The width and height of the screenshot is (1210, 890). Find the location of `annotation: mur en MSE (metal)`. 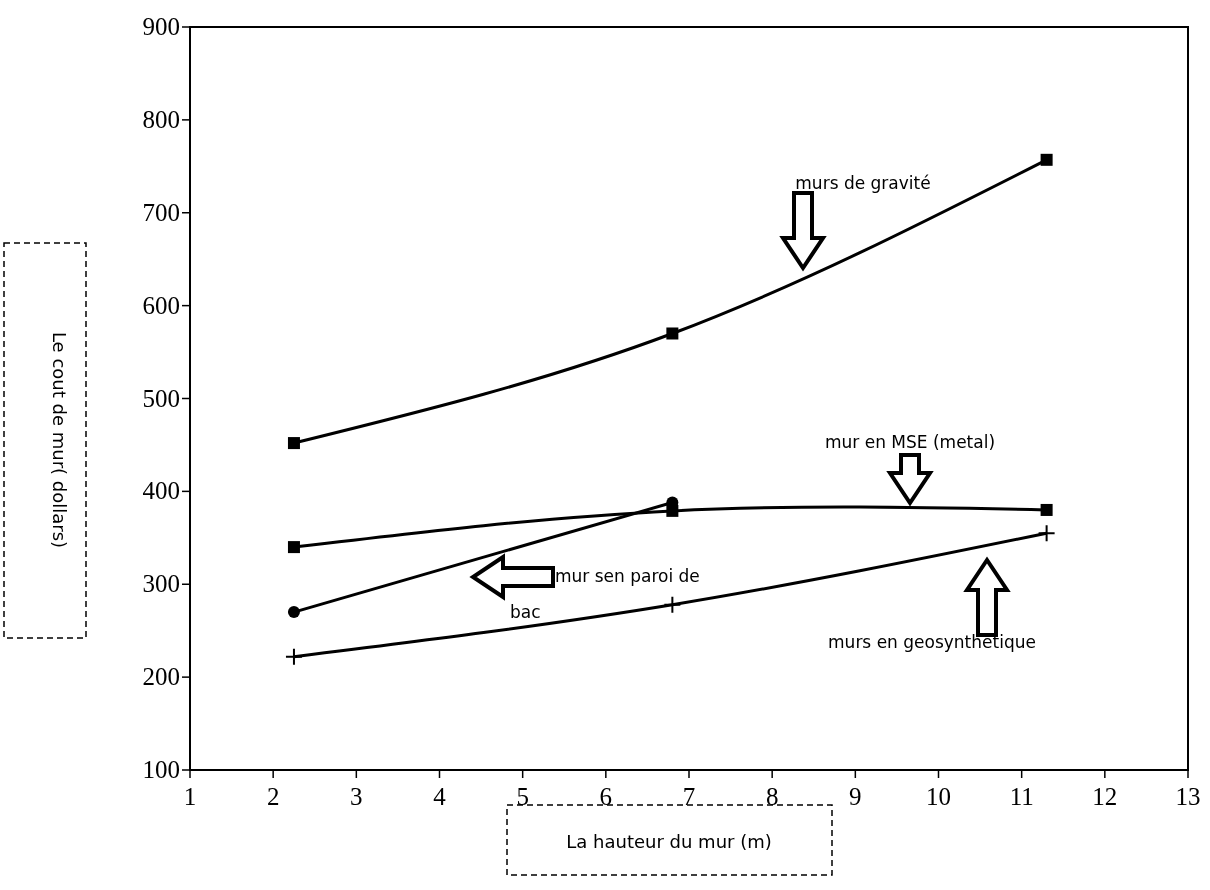

annotation: mur en MSE (metal) is located at coordinates (910, 442).